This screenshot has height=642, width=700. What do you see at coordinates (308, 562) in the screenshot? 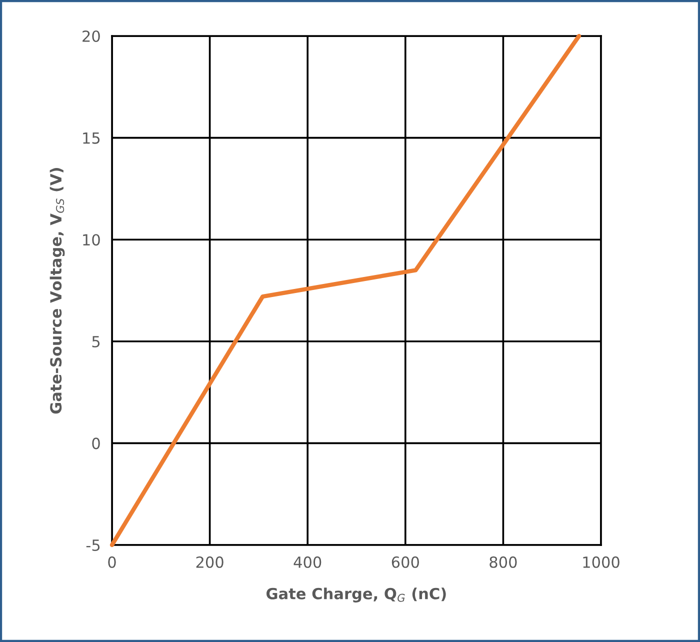
I see `x-tick-label: 400` at bounding box center [308, 562].